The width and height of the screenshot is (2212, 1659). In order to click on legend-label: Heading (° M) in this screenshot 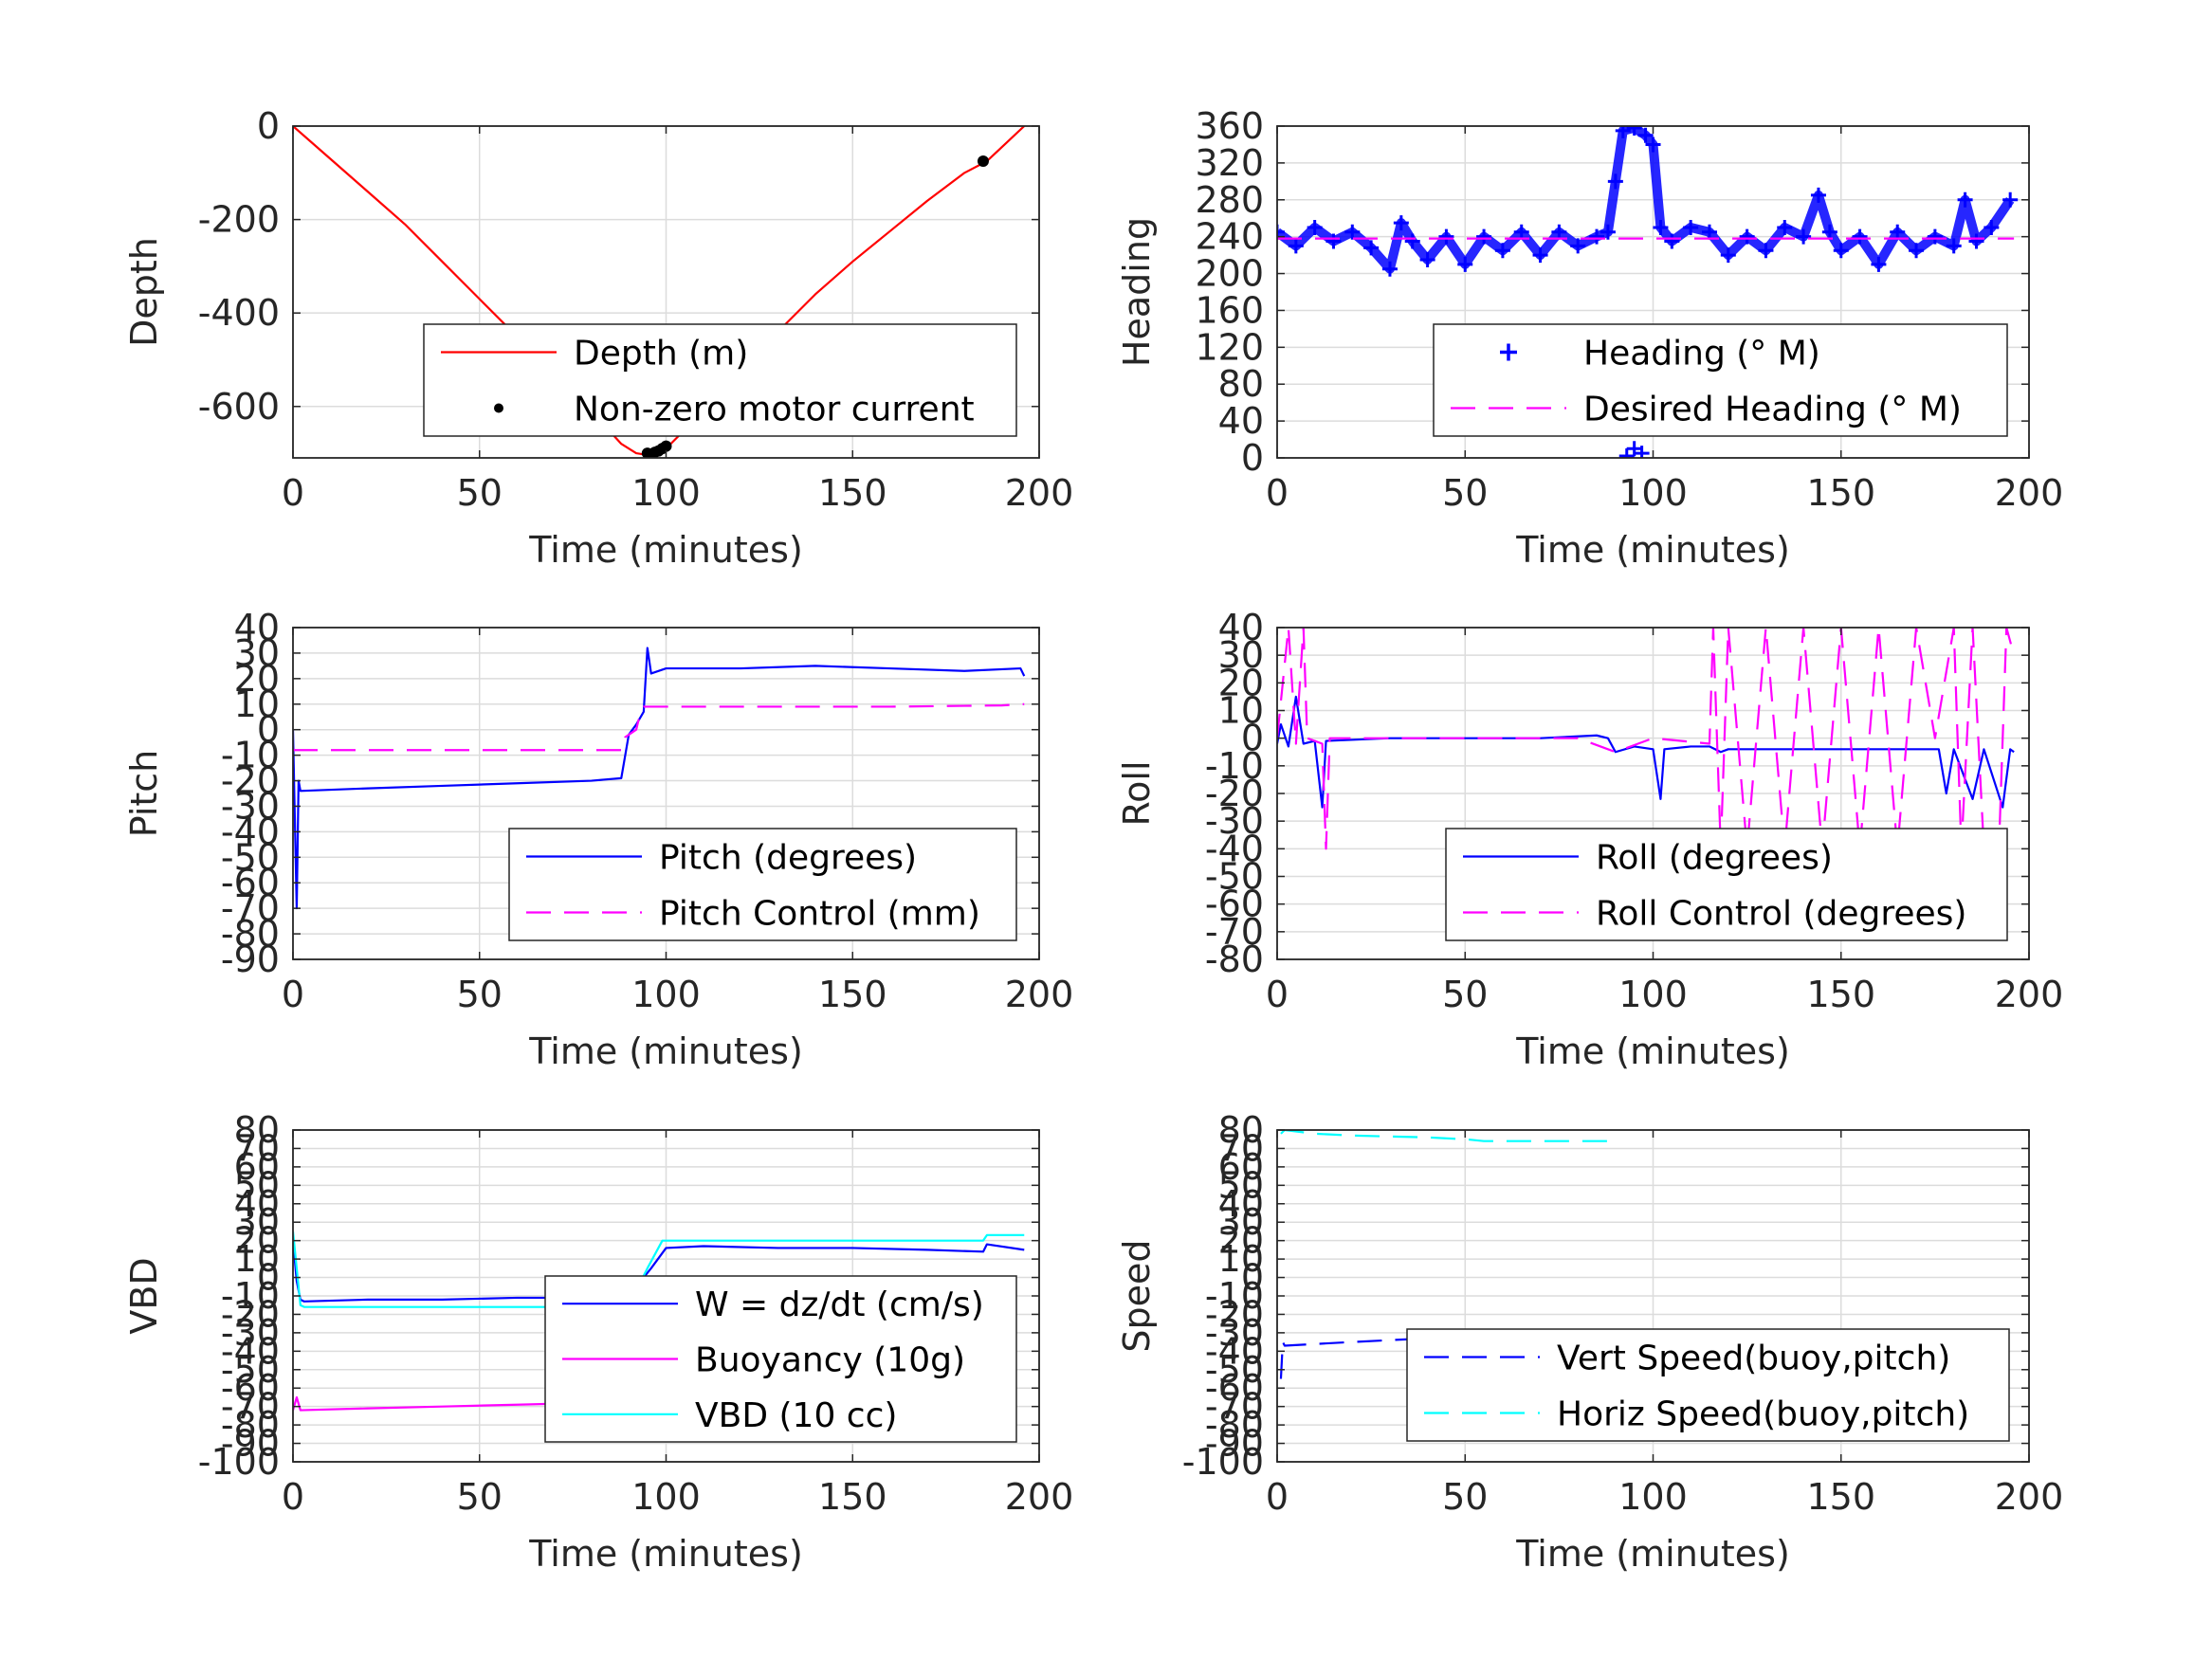, I will do `click(1701, 354)`.